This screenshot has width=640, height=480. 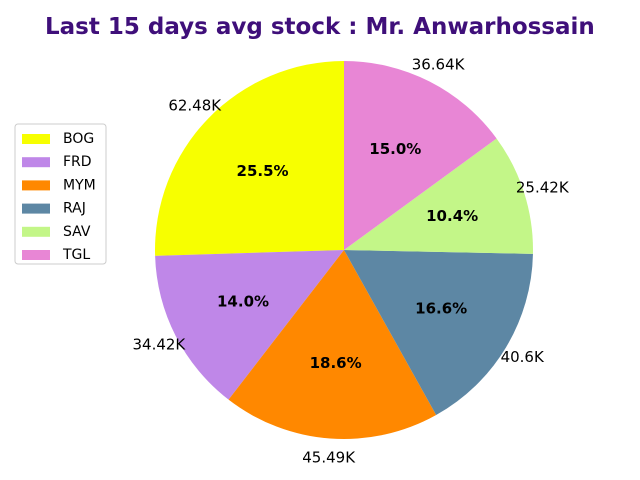 What do you see at coordinates (249, 158) in the screenshot?
I see `pie-slice-bog` at bounding box center [249, 158].